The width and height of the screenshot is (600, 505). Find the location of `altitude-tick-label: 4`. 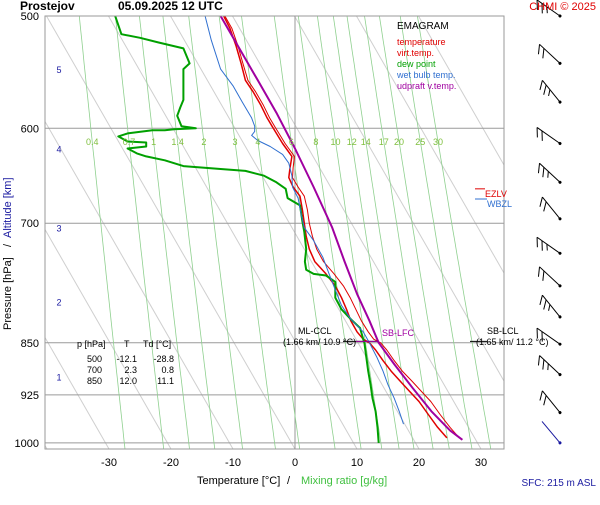

altitude-tick-label: 4 is located at coordinates (58, 149).